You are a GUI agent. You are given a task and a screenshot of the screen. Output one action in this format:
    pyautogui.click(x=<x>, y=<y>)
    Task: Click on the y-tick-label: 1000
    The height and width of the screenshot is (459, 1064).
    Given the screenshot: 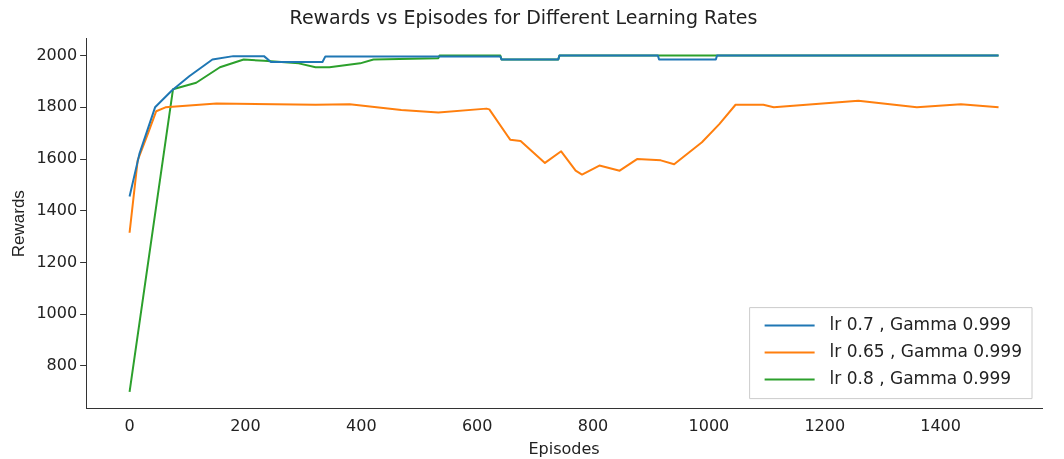 What is the action you would take?
    pyautogui.click(x=57, y=313)
    